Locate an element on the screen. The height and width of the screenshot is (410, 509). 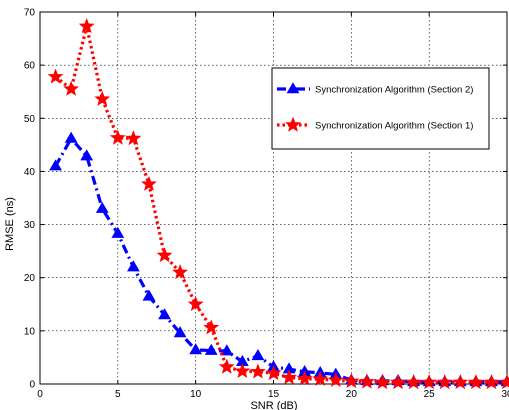
x-axis-label: SNR (dB) is located at coordinates (273, 405).